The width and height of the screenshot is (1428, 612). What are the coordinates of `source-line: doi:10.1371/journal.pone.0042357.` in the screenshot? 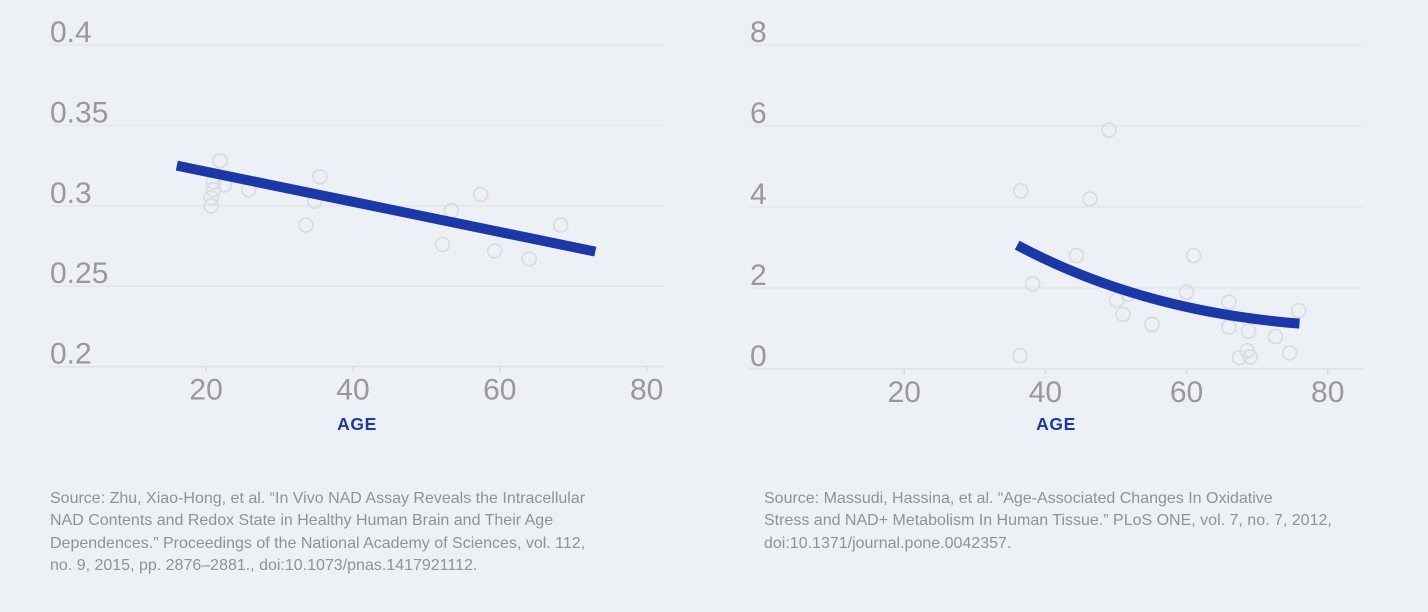 It's located at (888, 543).